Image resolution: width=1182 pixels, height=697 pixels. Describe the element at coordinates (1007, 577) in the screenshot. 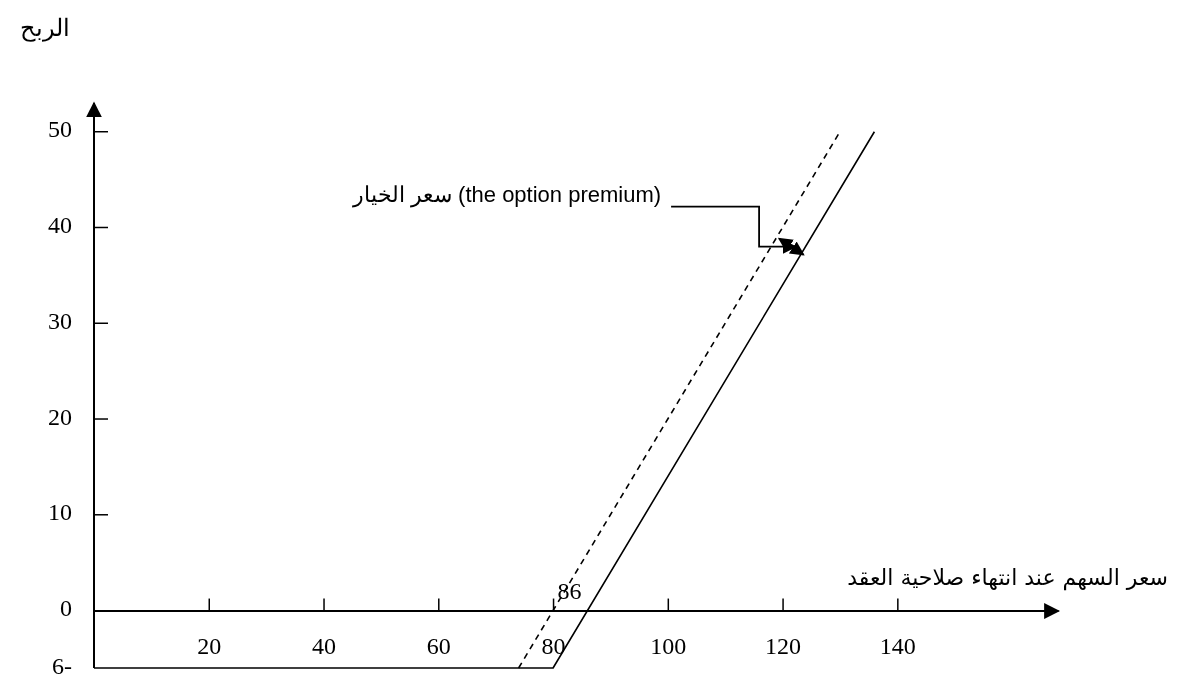

I see `x-axis-title: سعر السهم عند انتهاء صلاحية العقد` at that location.